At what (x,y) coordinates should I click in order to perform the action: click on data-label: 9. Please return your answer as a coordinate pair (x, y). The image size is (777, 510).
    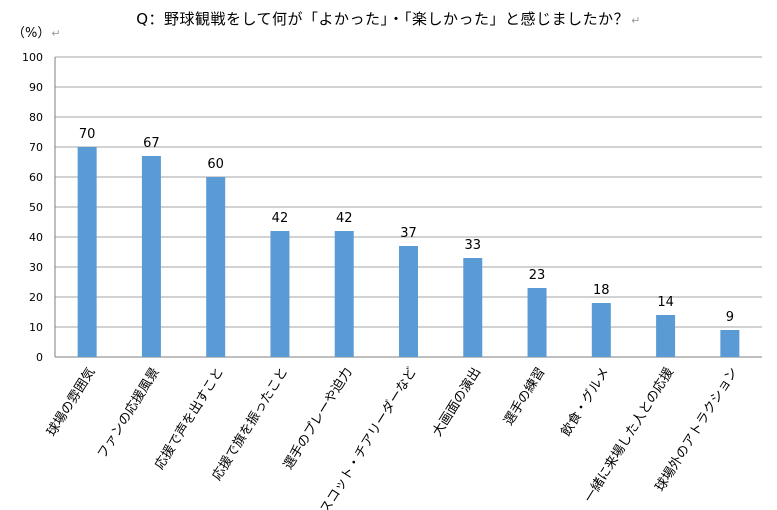
    Looking at the image, I should click on (730, 317).